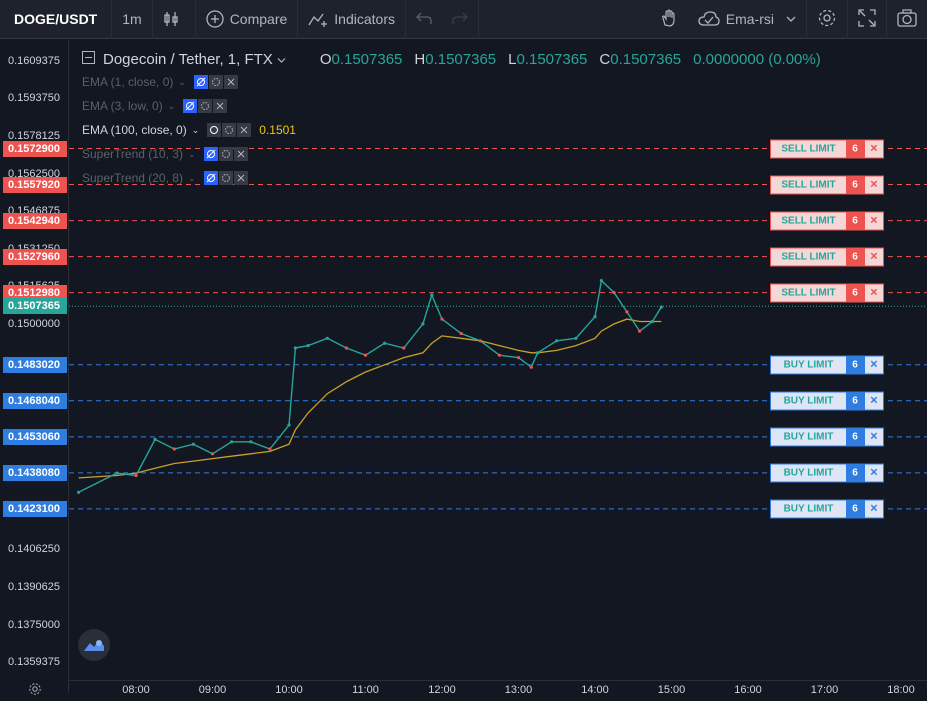 The width and height of the screenshot is (927, 701). What do you see at coordinates (174, 19) in the screenshot?
I see `chart-style-button` at bounding box center [174, 19].